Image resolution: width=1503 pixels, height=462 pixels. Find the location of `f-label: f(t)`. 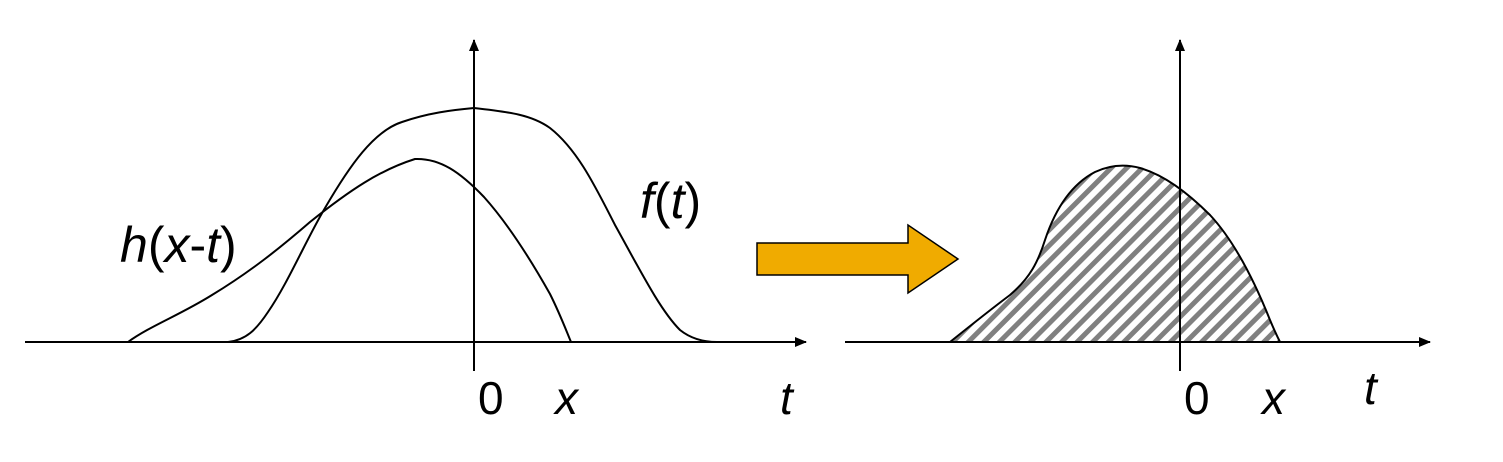

f-label: f(t) is located at coordinates (670, 201).